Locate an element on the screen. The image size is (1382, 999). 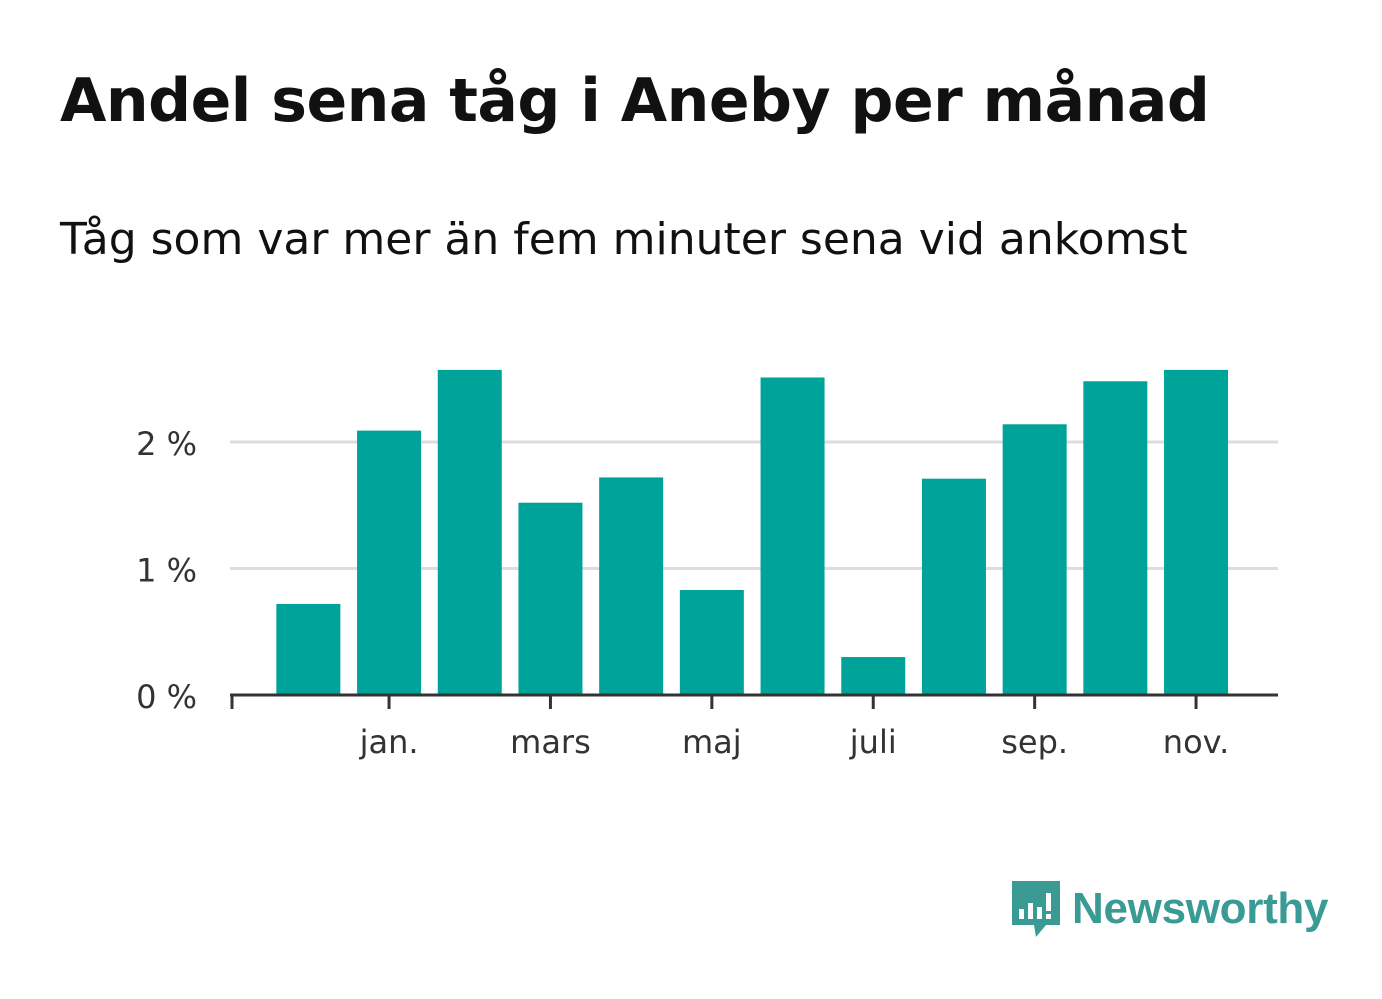
x-tick-label: maj is located at coordinates (712, 742).